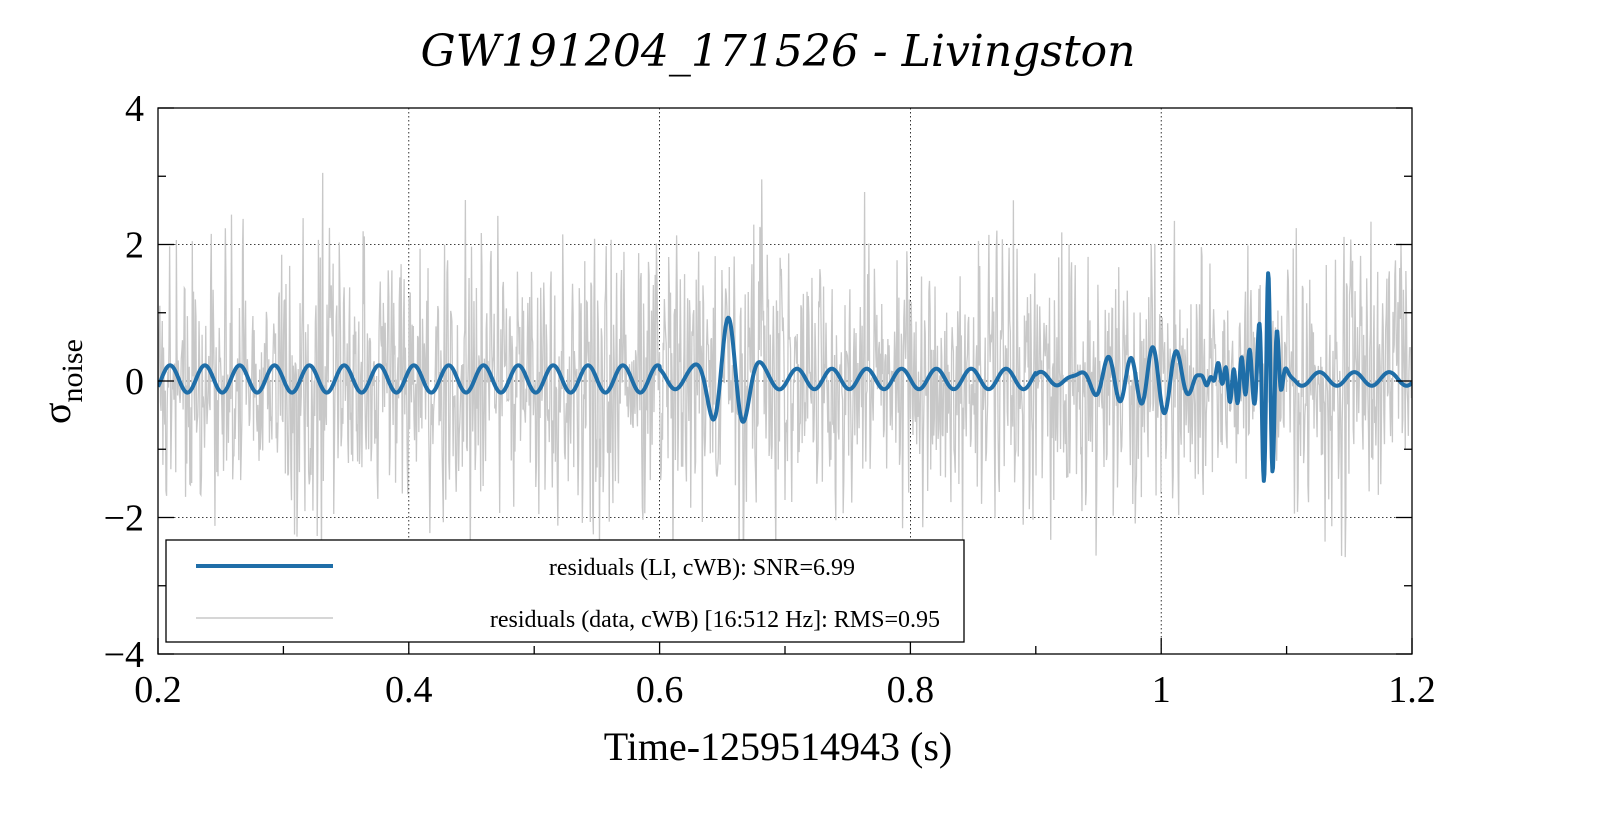 Image resolution: width=1599 pixels, height=813 pixels. I want to click on y-tick-label: 0, so click(134, 382).